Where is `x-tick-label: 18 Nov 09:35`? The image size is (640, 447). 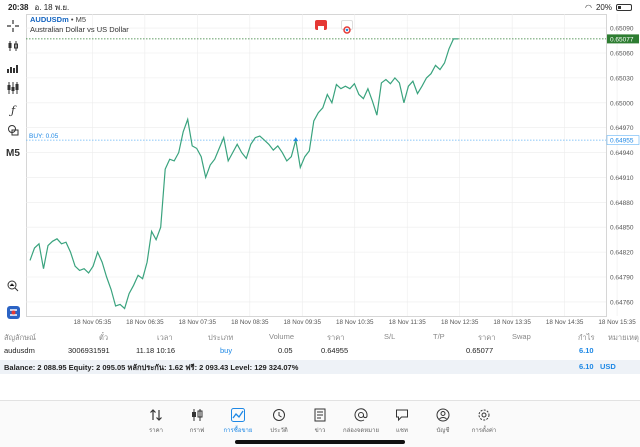
x-tick-label: 18 Nov 09:35 is located at coordinates (303, 322).